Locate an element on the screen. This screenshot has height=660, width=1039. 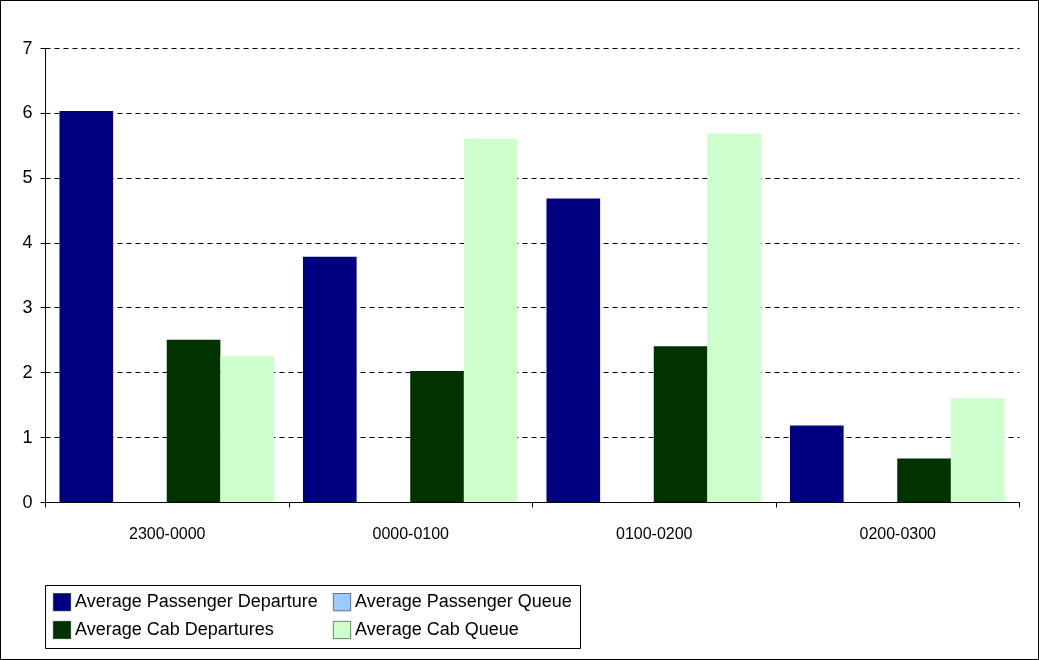
y-tick-label: 1 is located at coordinates (27, 436).